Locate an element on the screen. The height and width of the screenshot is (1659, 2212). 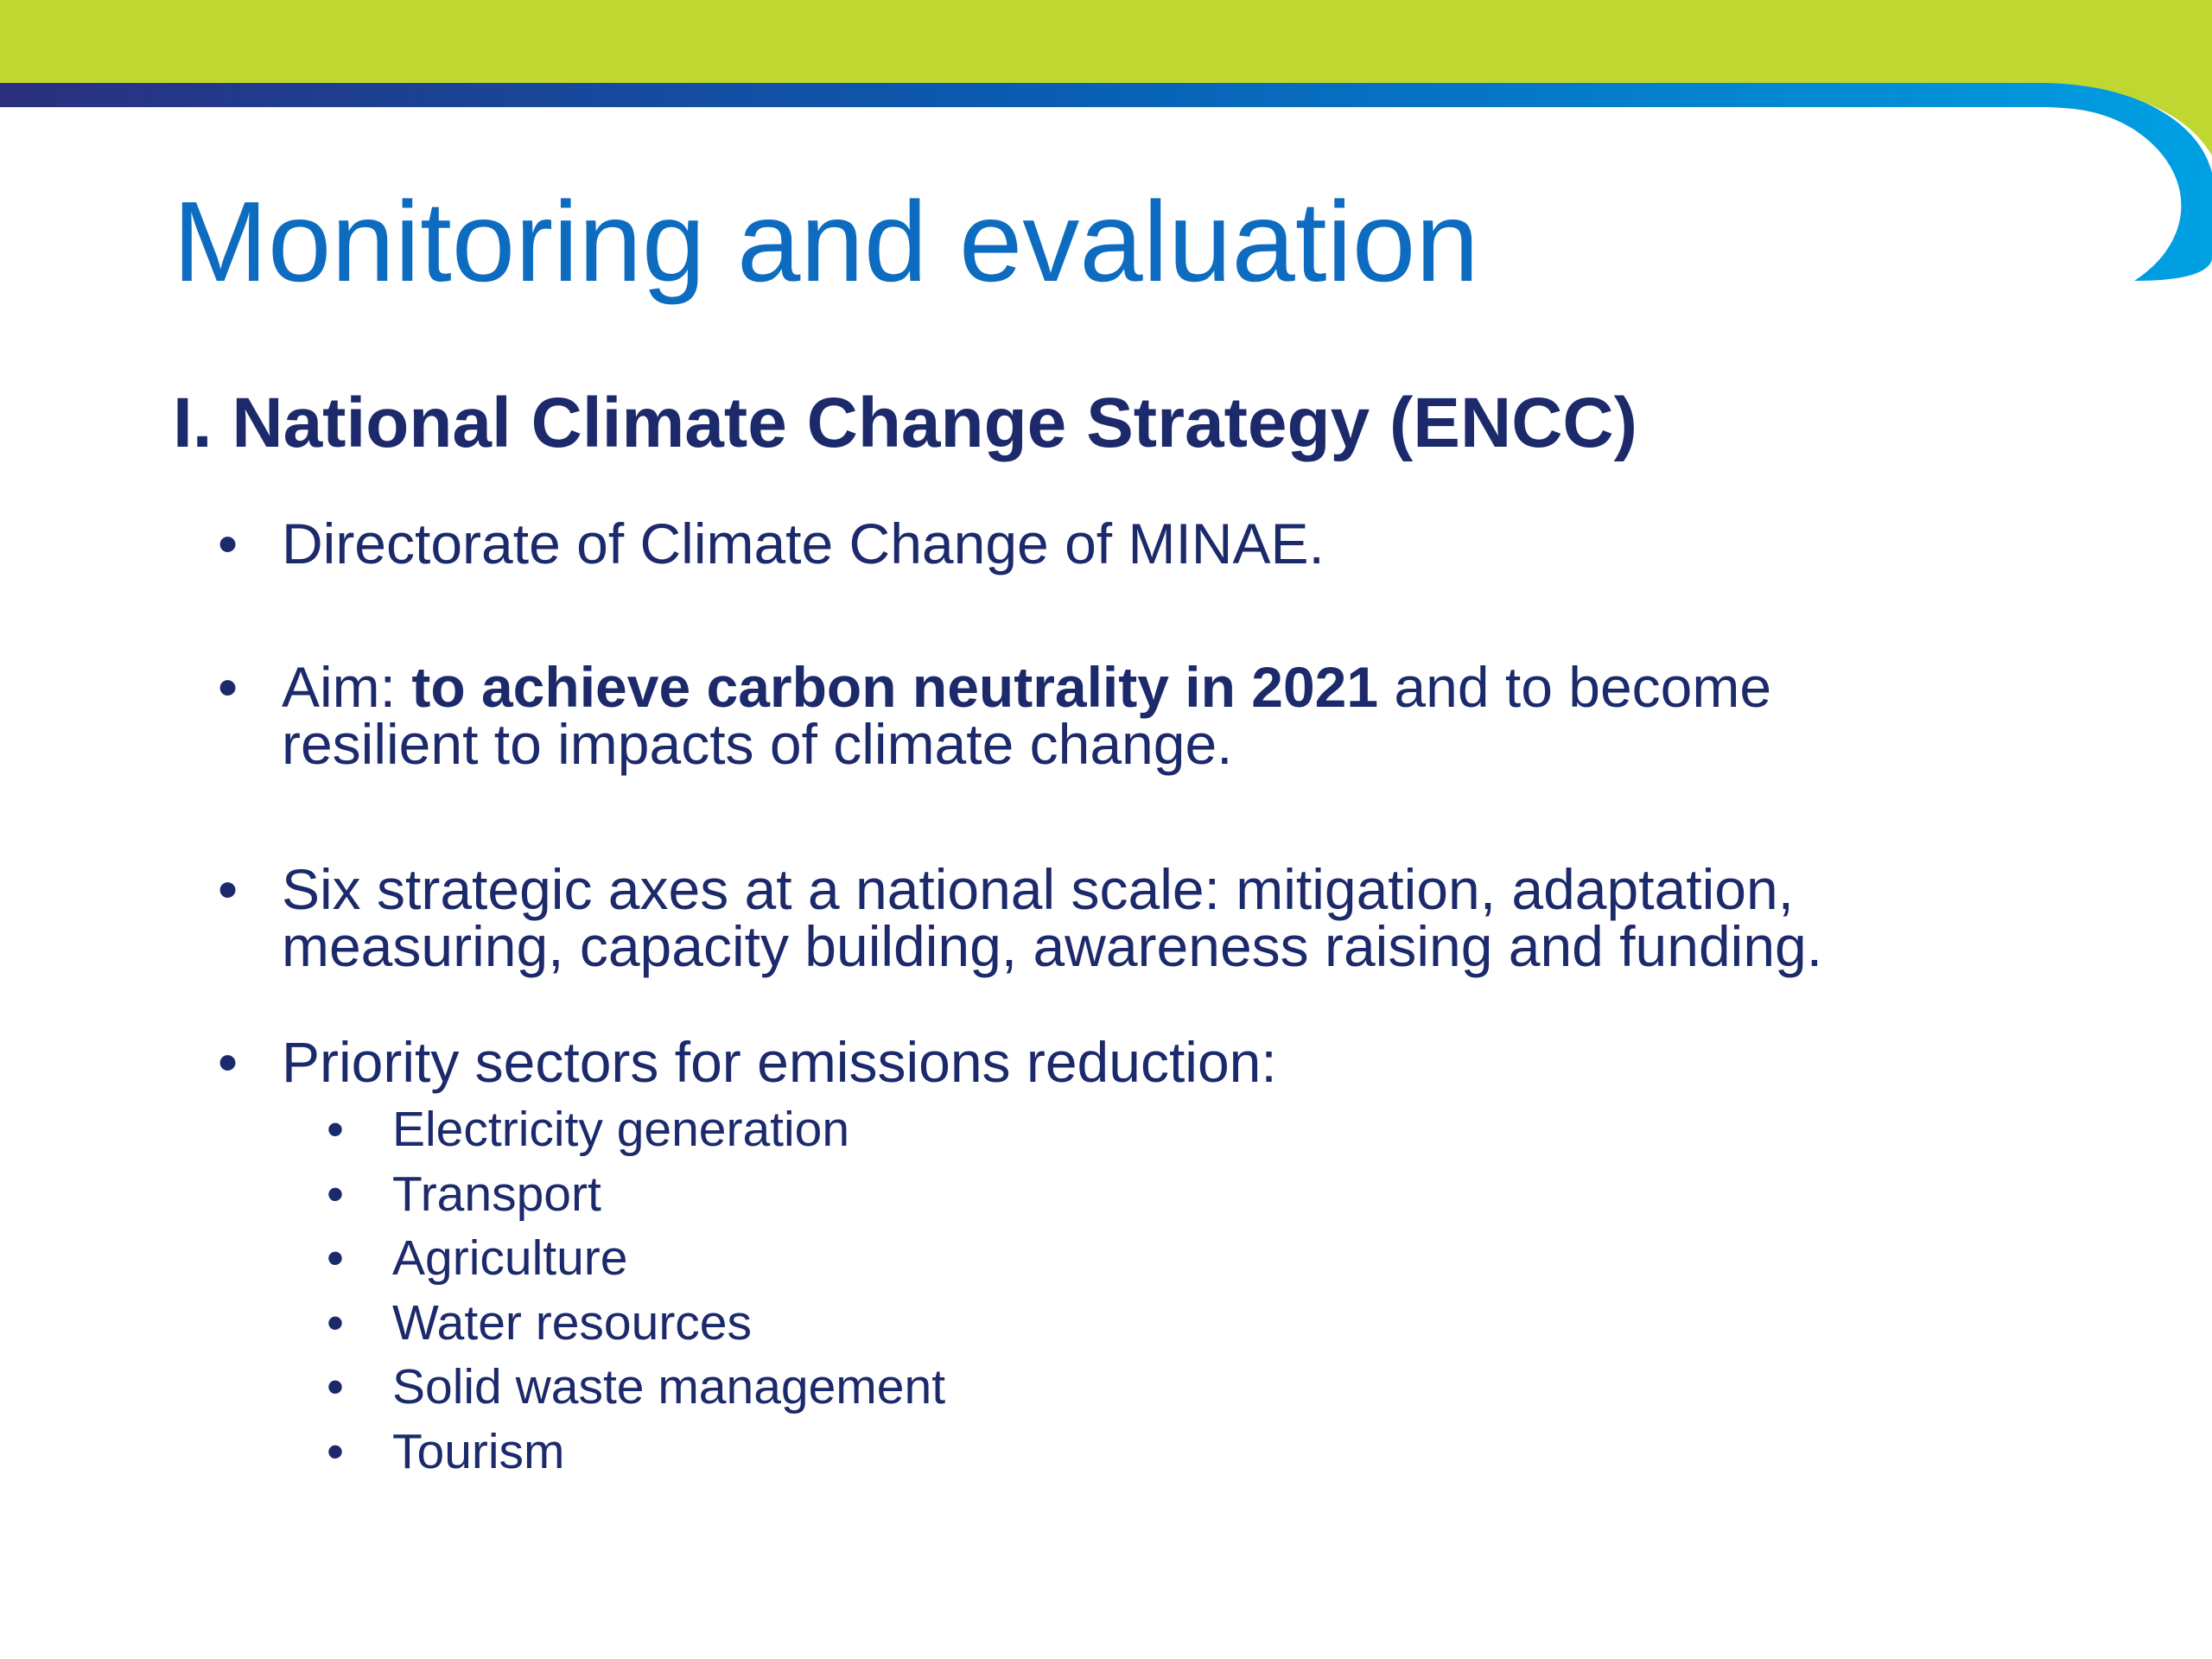
bullet-text-bold: to achieve carbon neutrality in 2021 is located at coordinates (895, 687).